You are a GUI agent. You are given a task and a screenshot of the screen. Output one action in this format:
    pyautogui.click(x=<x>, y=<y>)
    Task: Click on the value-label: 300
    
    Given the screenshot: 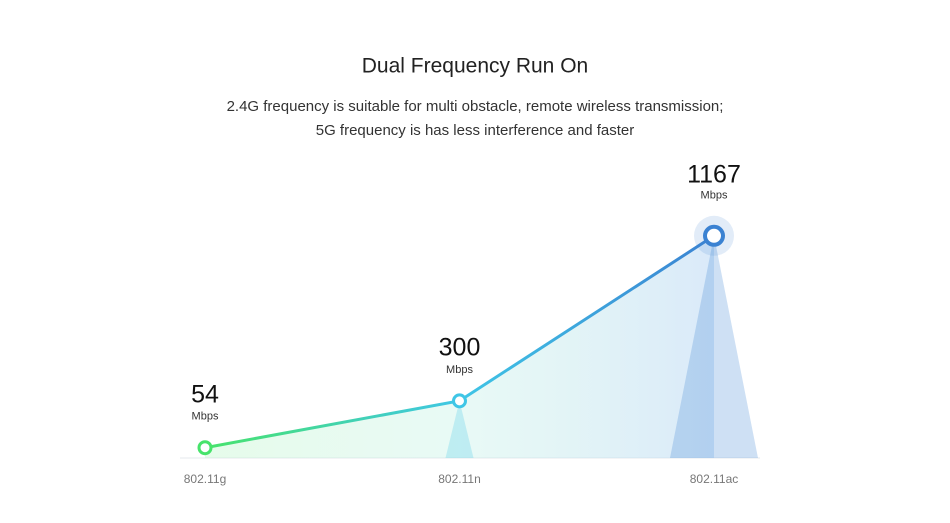 What is the action you would take?
    pyautogui.click(x=460, y=347)
    